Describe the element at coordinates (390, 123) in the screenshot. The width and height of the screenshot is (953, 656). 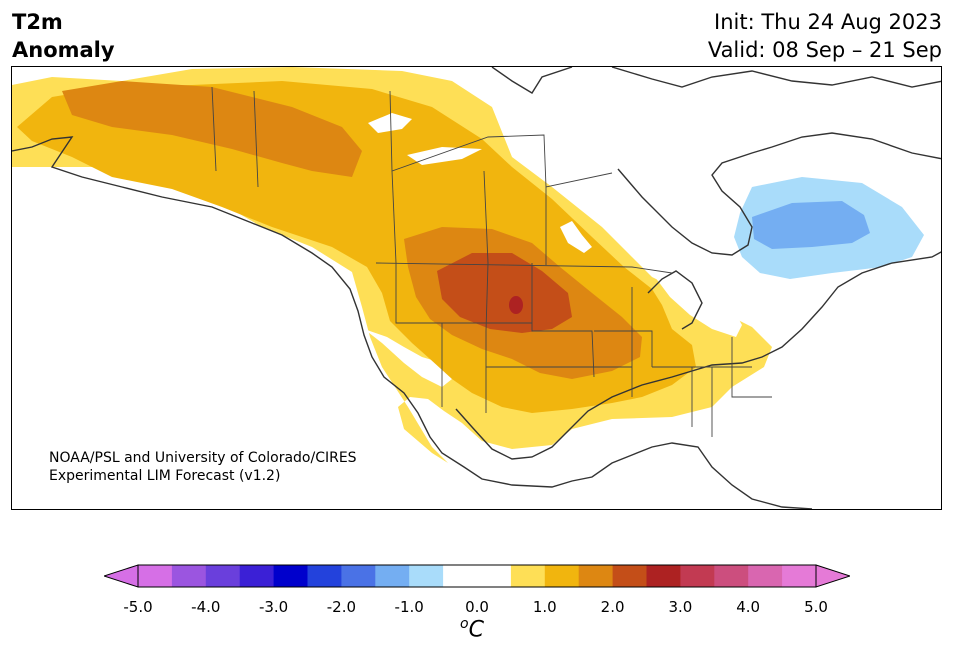
I see `lake-great-bear` at that location.